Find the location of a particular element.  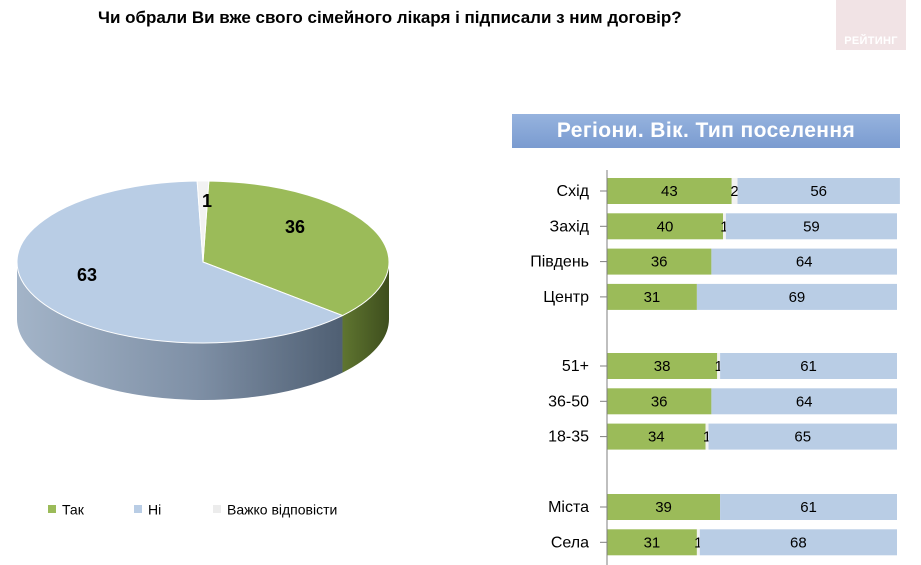

bar-value-yes: 43 is located at coordinates (669, 191).